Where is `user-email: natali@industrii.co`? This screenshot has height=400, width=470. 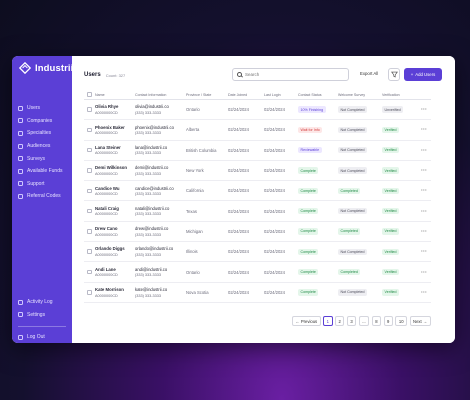 user-email: natali@industrii.co is located at coordinates (152, 208).